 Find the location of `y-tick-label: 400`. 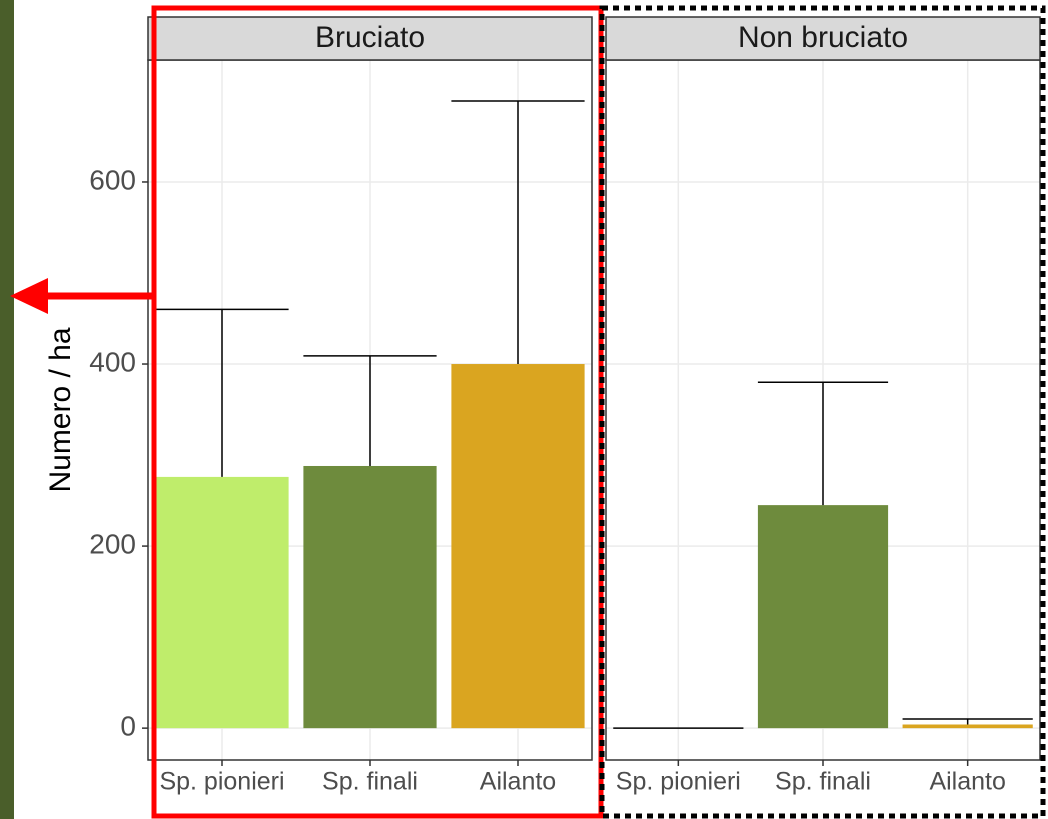

y-tick-label: 400 is located at coordinates (112, 361).